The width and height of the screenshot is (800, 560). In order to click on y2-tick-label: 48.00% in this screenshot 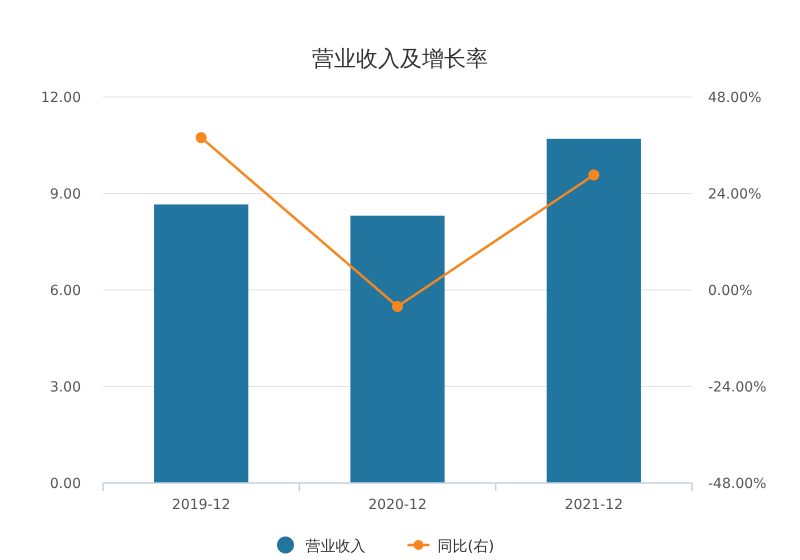, I will do `click(735, 98)`.